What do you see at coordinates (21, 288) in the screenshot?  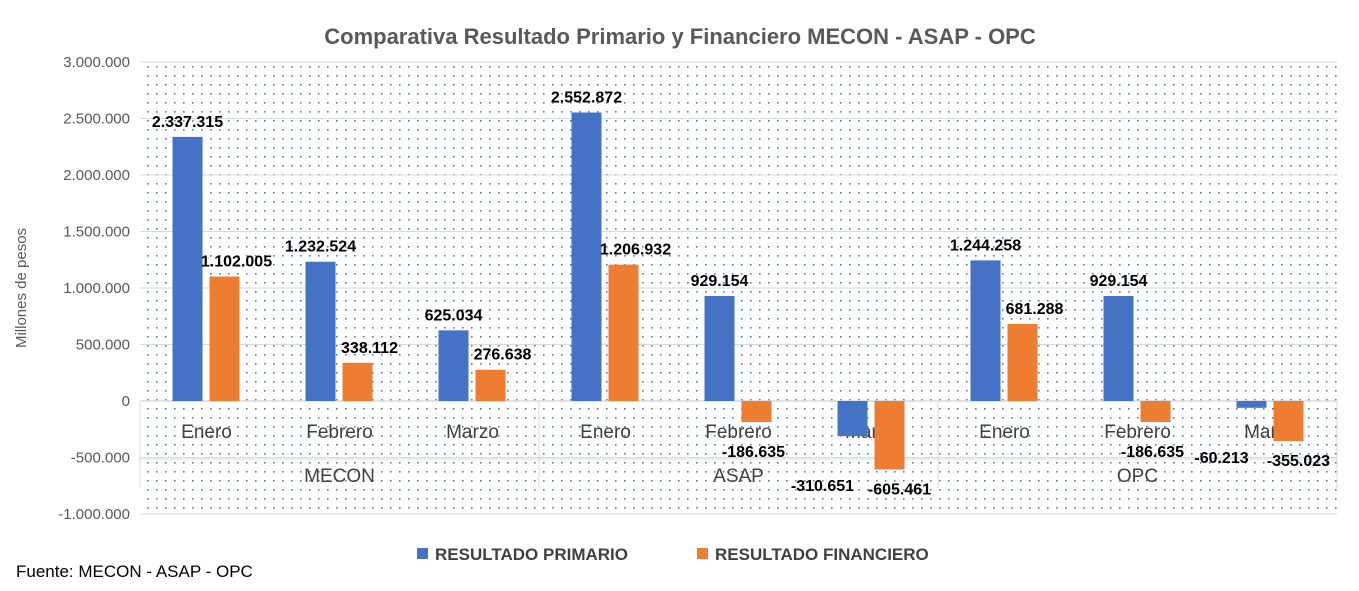 I see `y-axis-label: Millones de pesos` at bounding box center [21, 288].